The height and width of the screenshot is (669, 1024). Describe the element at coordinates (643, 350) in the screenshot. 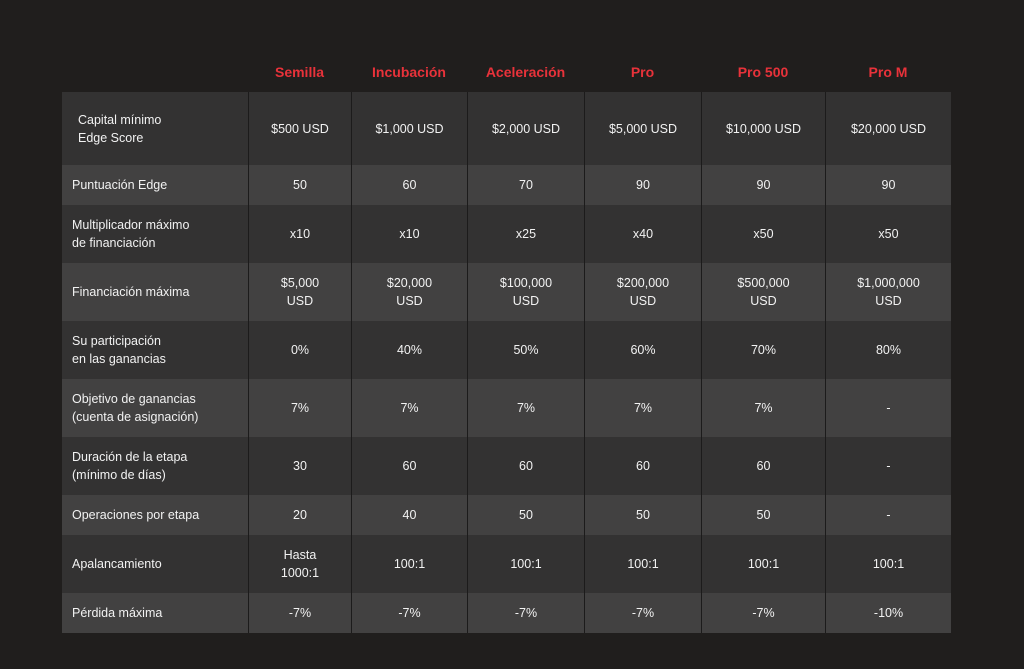

I see `cell-value: 60%` at that location.